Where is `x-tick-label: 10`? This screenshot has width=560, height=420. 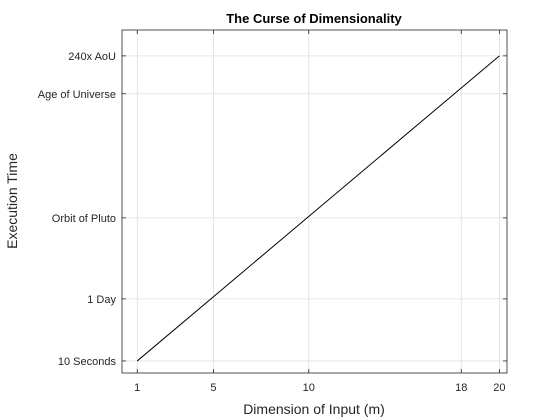 x-tick-label: 10 is located at coordinates (309, 388).